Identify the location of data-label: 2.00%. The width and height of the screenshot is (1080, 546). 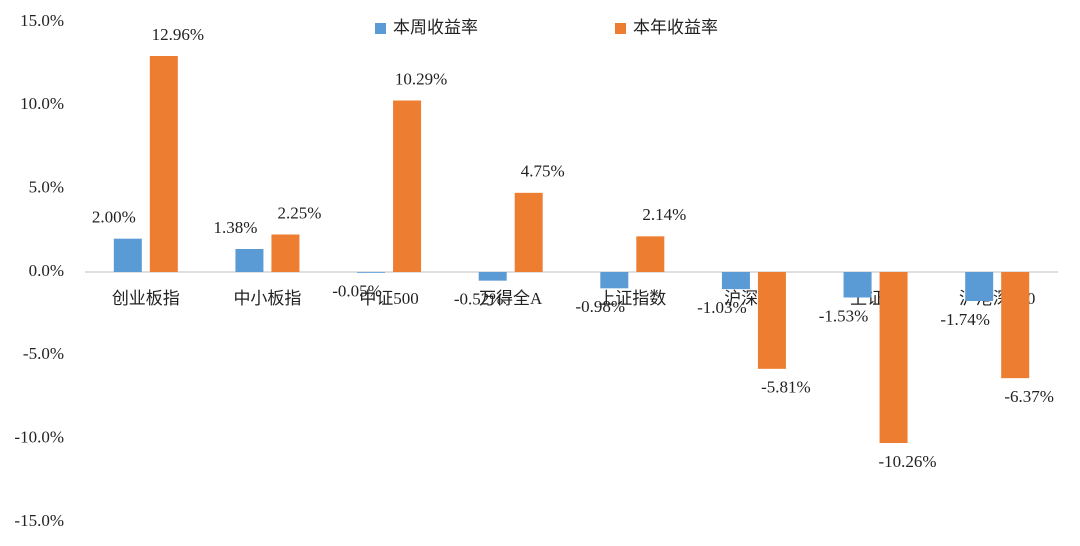
(114, 217).